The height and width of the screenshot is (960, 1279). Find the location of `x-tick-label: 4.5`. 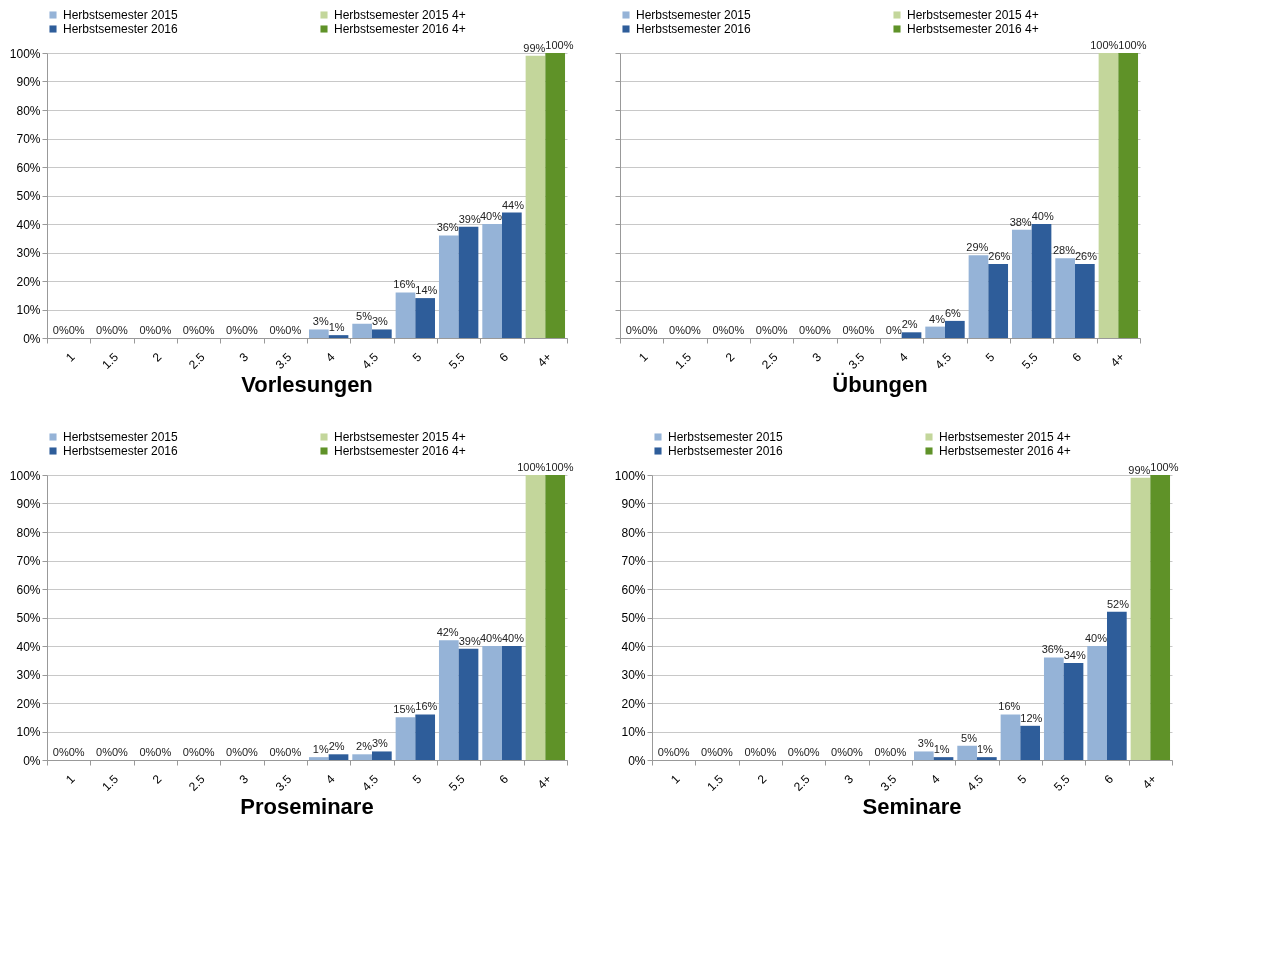

x-tick-label: 4.5 is located at coordinates (943, 360).